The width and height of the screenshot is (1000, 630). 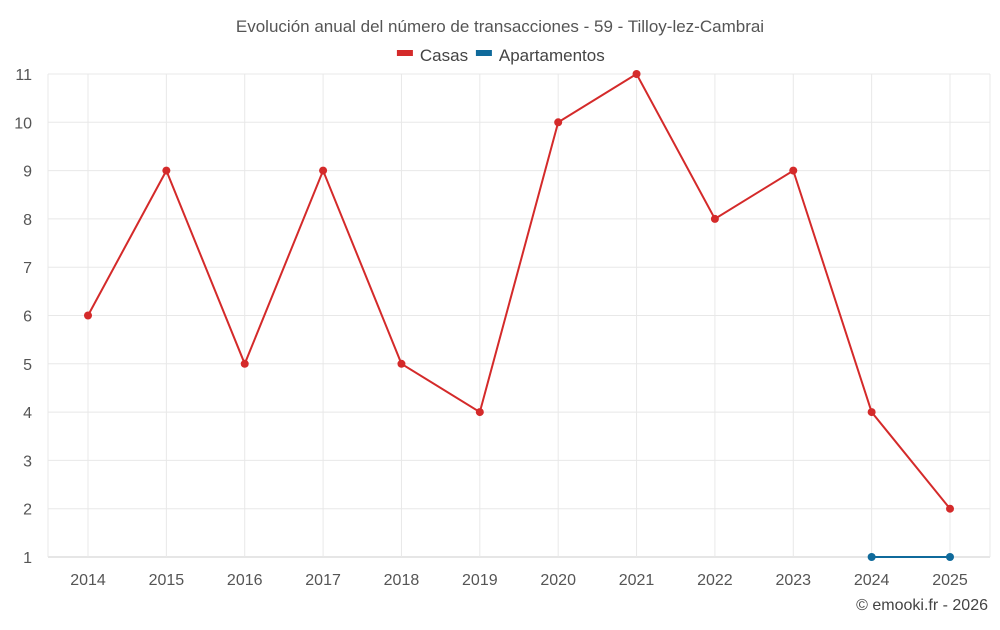 I want to click on legend: Casas Apartamentos, so click(x=500, y=55).